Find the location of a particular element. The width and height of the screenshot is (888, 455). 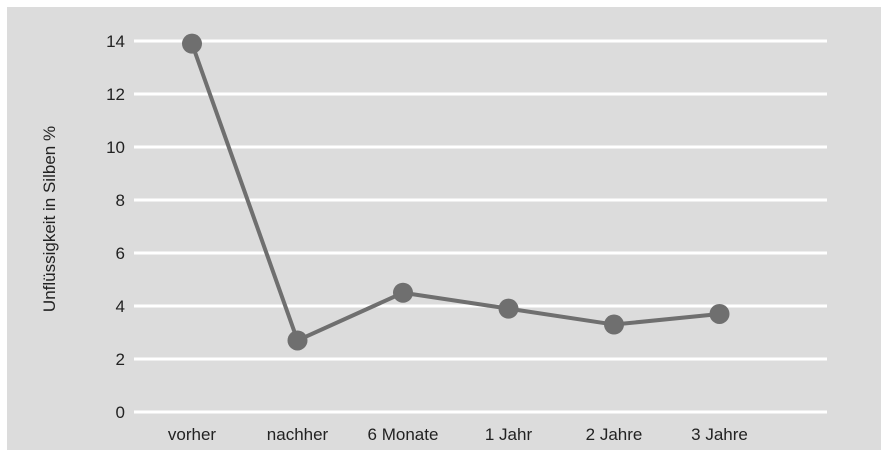

y-tick-label: 4 is located at coordinates (120, 306).